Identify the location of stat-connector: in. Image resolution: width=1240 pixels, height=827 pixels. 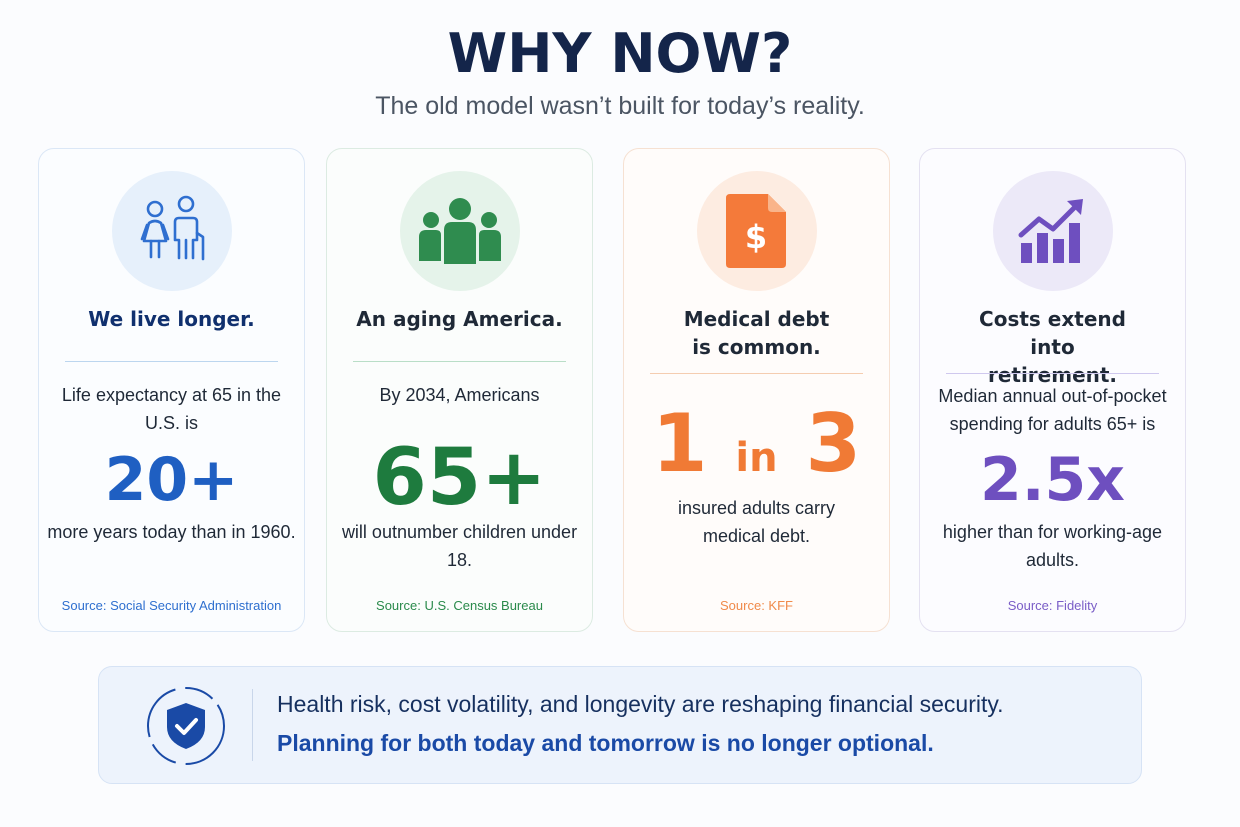
(756, 458).